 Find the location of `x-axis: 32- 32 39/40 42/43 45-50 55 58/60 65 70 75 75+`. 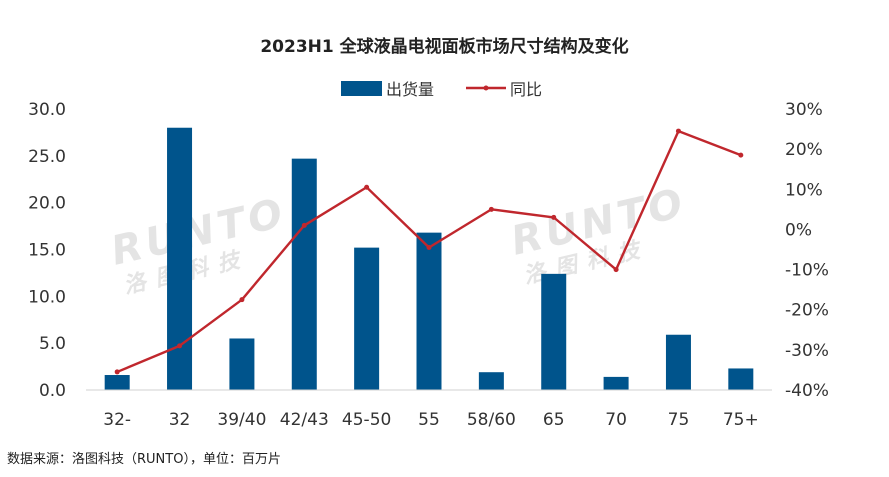

x-axis: 32- 32 39/40 42/43 45-50 55 58/60 65 70 75 75+ is located at coordinates (430, 420).